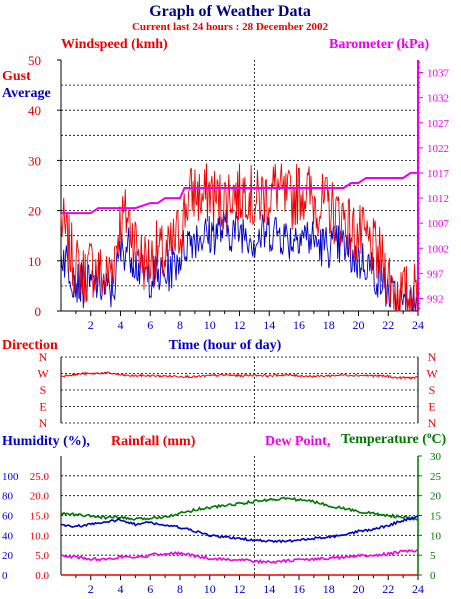  What do you see at coordinates (438, 149) in the screenshot?
I see `baro-tick-label: 1022` at bounding box center [438, 149].